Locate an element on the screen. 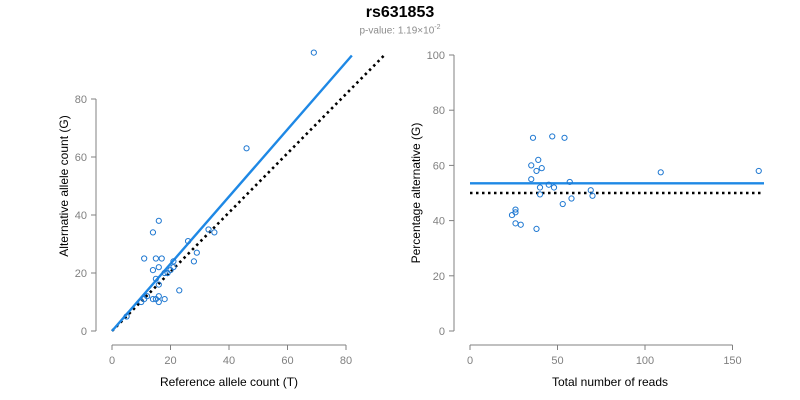 This screenshot has height=400, width=800. p-value-subtitle: p-value: 1.19×10-2 is located at coordinates (400, 30).